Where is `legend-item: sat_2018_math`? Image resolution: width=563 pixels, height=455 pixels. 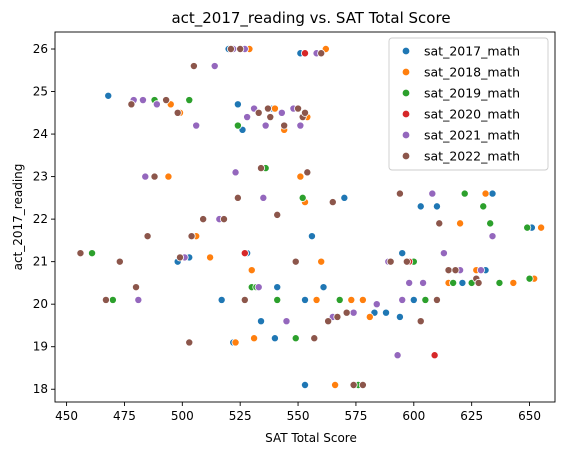
legend-item: sat_2018_math is located at coordinates (460, 72).